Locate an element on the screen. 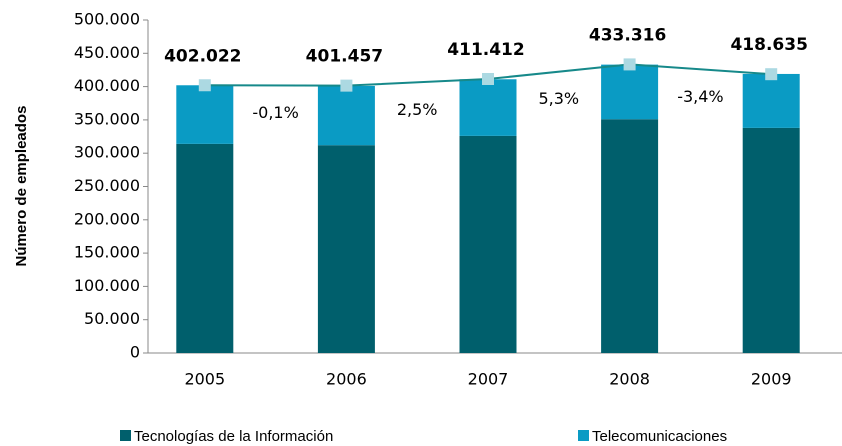 This screenshot has height=446, width=842. x-tick-label: 2009 is located at coordinates (771, 379).